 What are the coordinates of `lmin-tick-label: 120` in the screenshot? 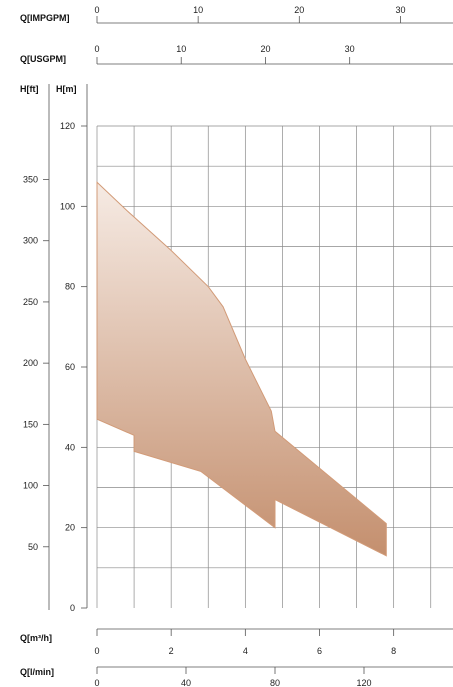 It's located at (363, 682).